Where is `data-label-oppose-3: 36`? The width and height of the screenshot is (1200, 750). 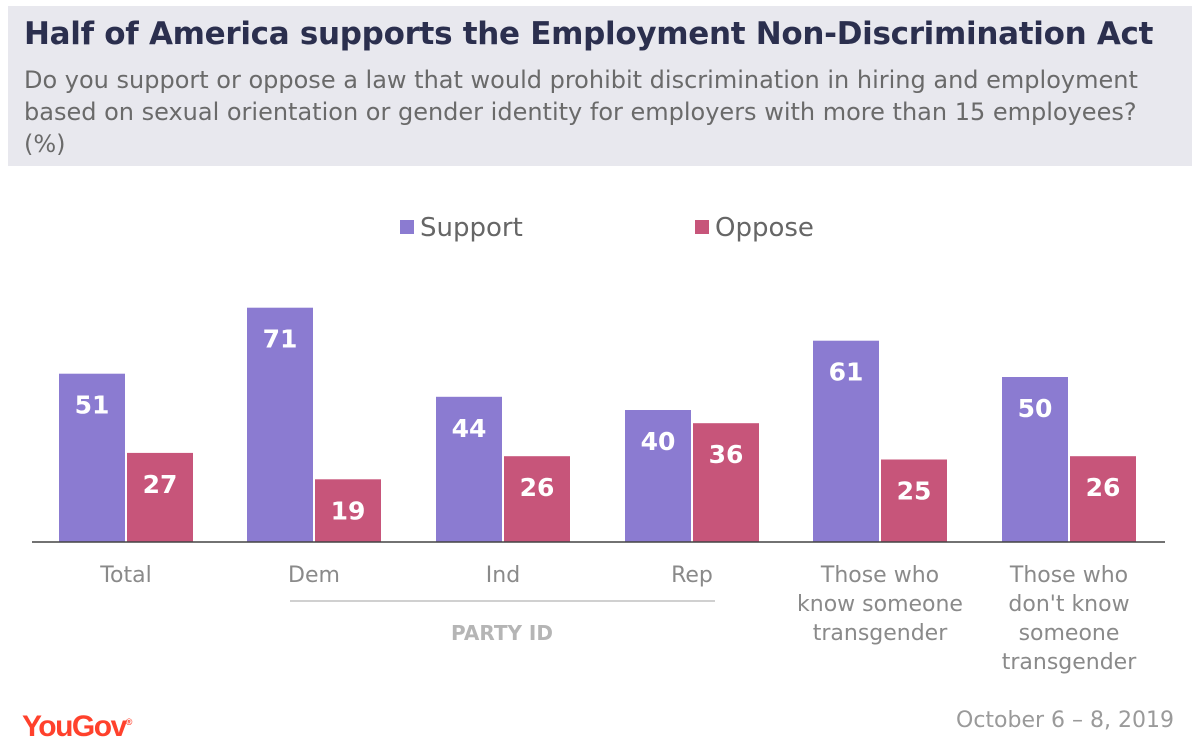
data-label-oppose-3: 36 is located at coordinates (726, 454).